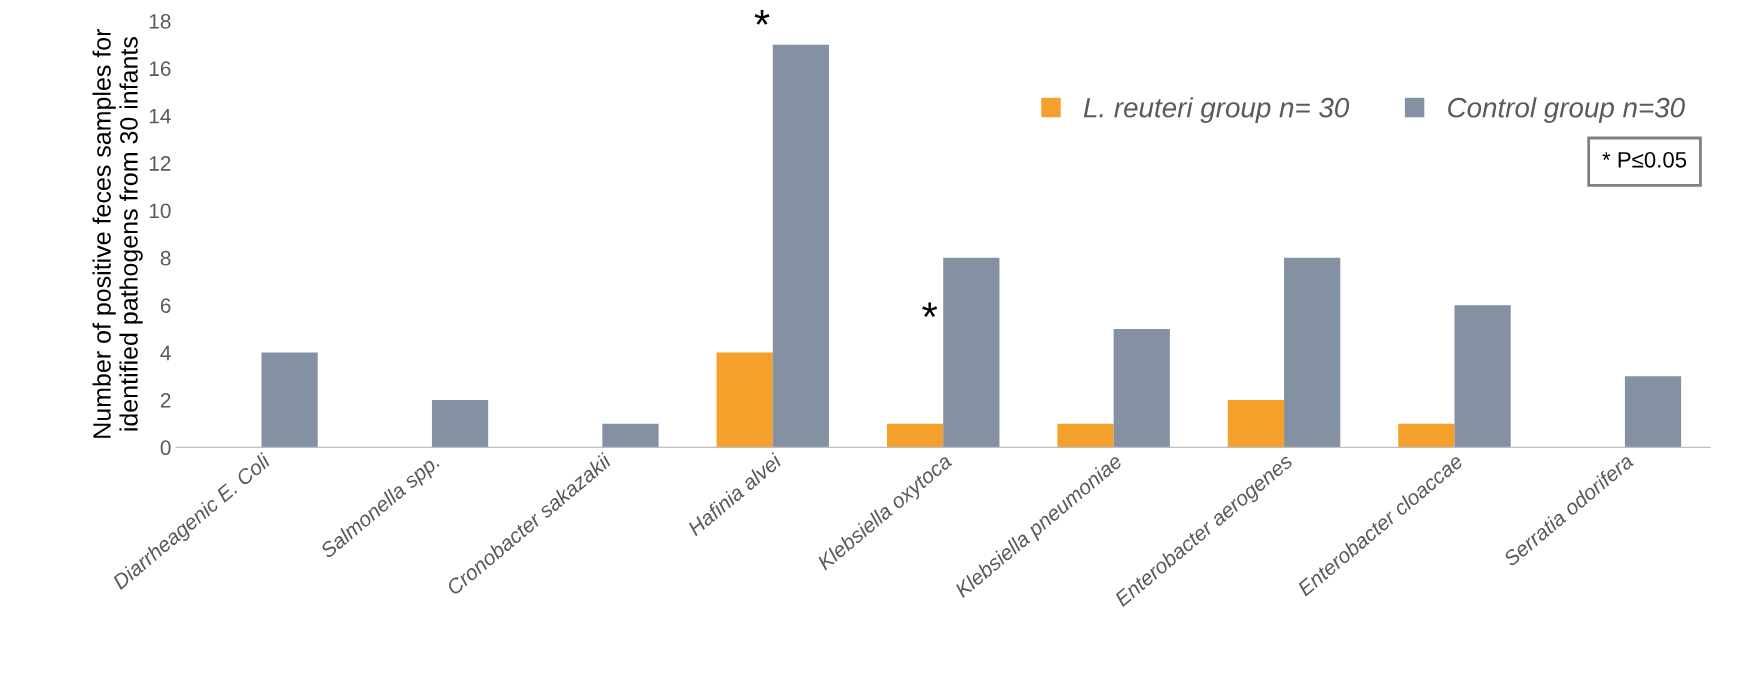 The height and width of the screenshot is (699, 1763). I want to click on legend-label: Control group n=30, so click(1566, 110).